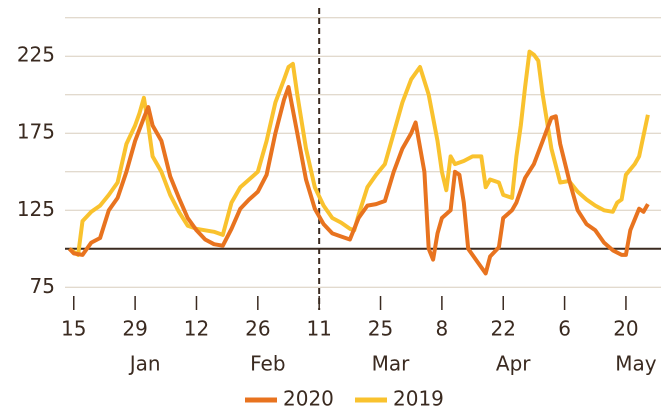 This screenshot has height=414, width=661. What do you see at coordinates (636, 364) in the screenshot?
I see `month-label: May` at bounding box center [636, 364].